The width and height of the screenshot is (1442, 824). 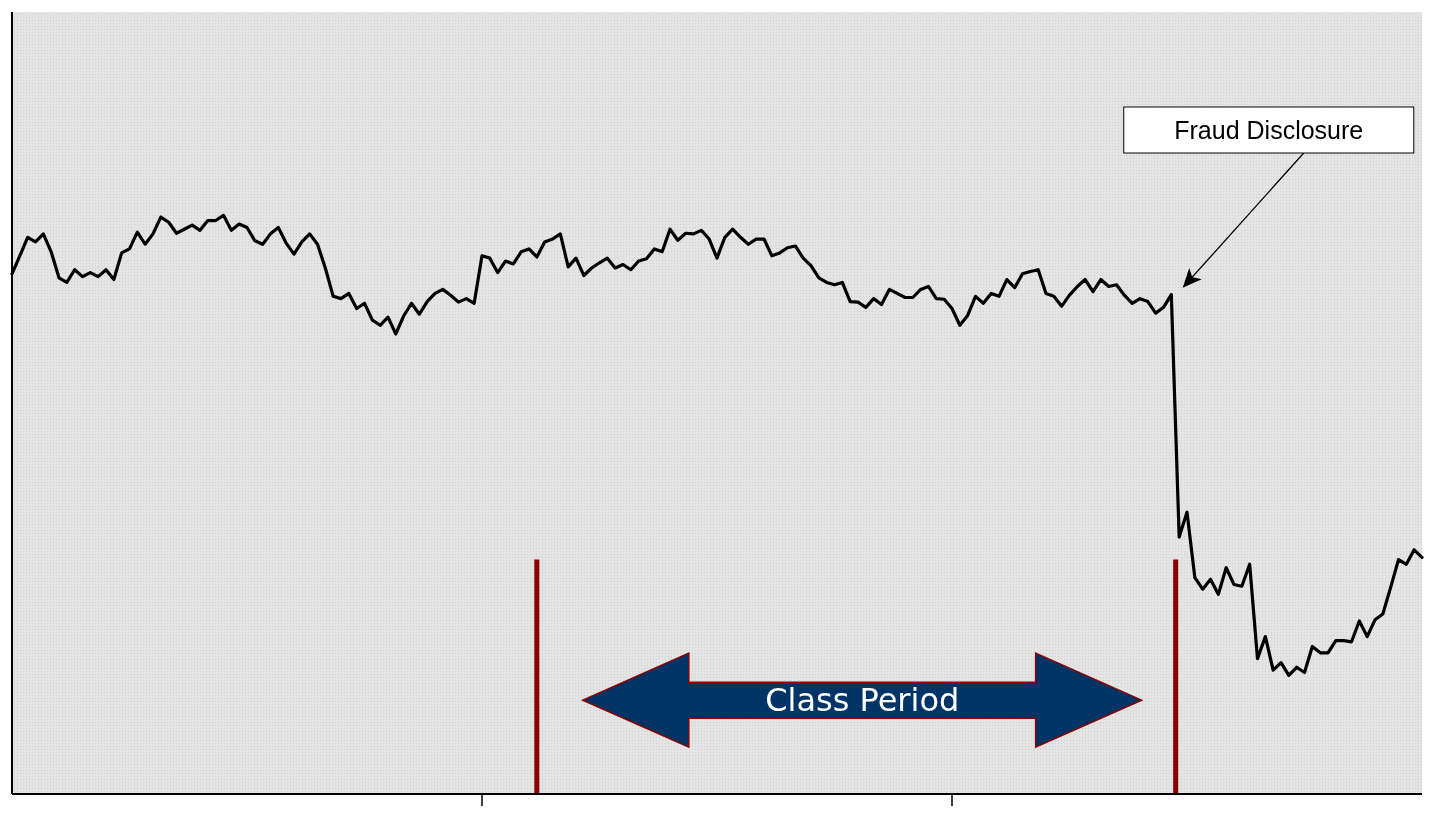 I want to click on double-headed-arrow: Class Period, so click(x=862, y=700).